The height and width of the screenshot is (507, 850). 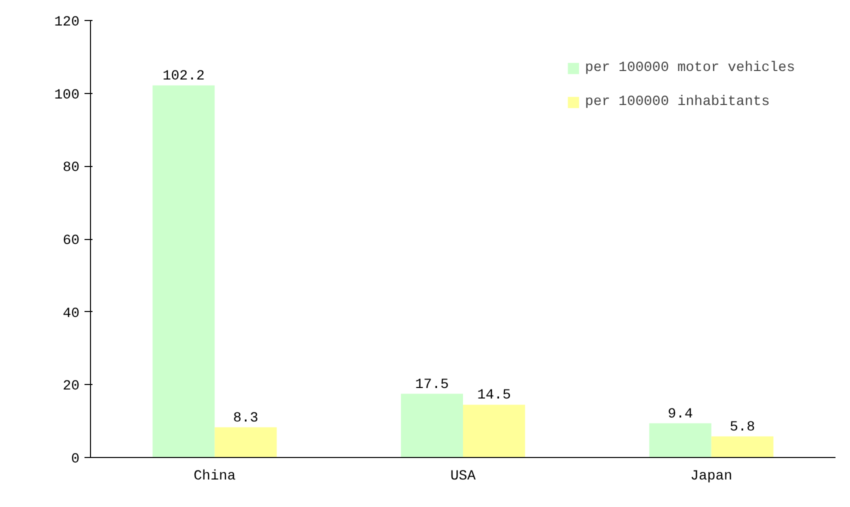 What do you see at coordinates (183, 76) in the screenshot?
I see `data-label: 102.2` at bounding box center [183, 76].